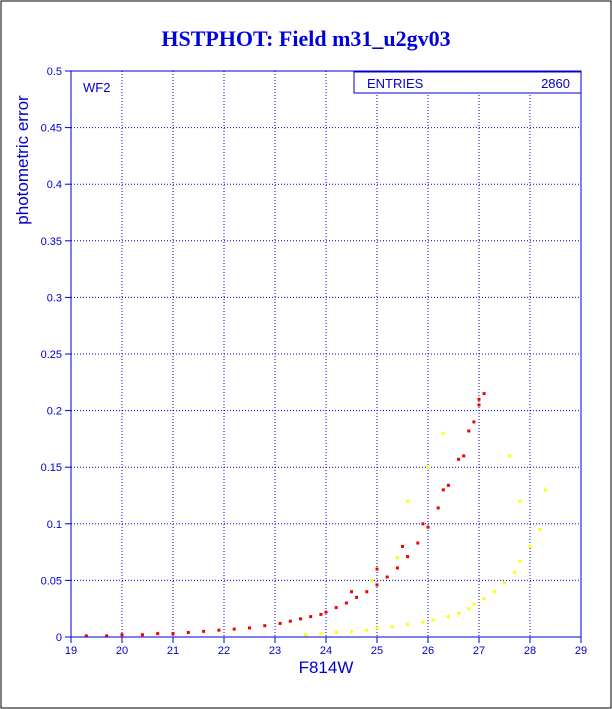  What do you see at coordinates (479, 651) in the screenshot?
I see `x-tick-label: 27` at bounding box center [479, 651].